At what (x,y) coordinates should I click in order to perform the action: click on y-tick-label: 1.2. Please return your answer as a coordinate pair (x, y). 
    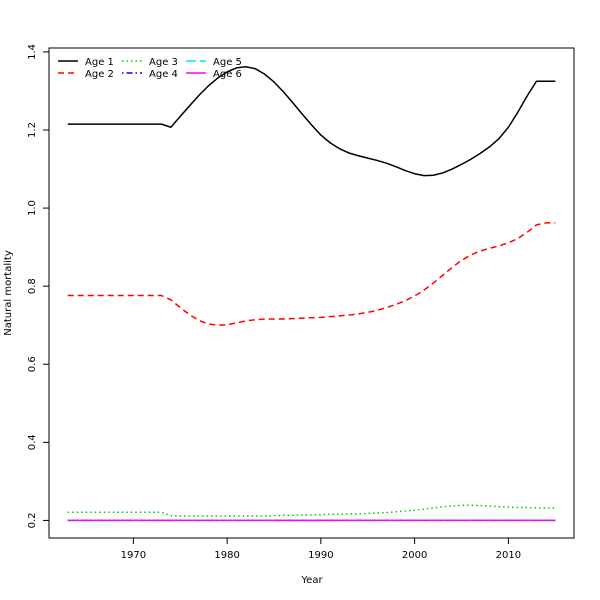
    Looking at the image, I should click on (32, 130).